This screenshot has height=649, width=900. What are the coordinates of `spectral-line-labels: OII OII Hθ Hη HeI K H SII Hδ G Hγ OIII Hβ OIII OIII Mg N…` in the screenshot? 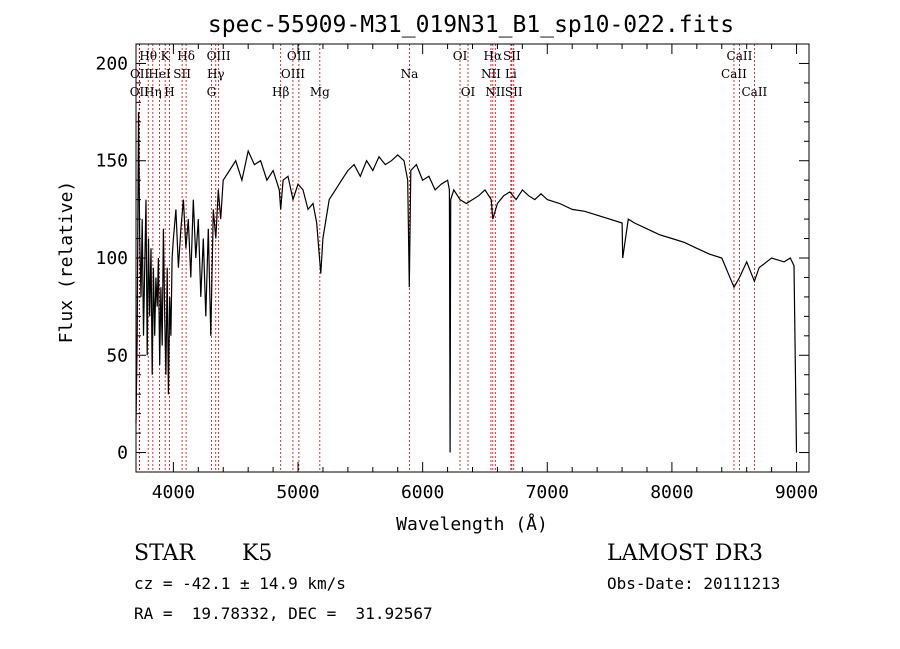 It's located at (449, 74).